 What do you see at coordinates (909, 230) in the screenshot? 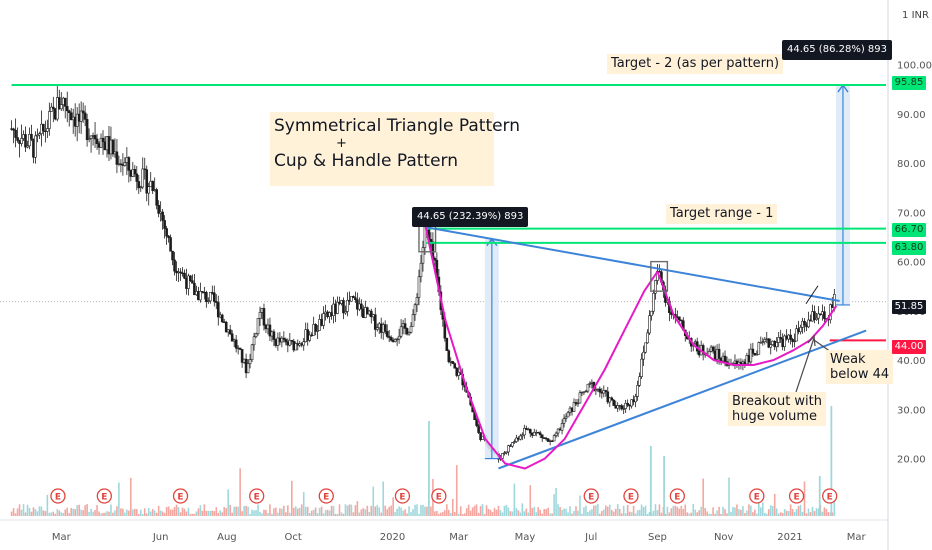
I see `price-tag-66-70: 66.70` at bounding box center [909, 230].